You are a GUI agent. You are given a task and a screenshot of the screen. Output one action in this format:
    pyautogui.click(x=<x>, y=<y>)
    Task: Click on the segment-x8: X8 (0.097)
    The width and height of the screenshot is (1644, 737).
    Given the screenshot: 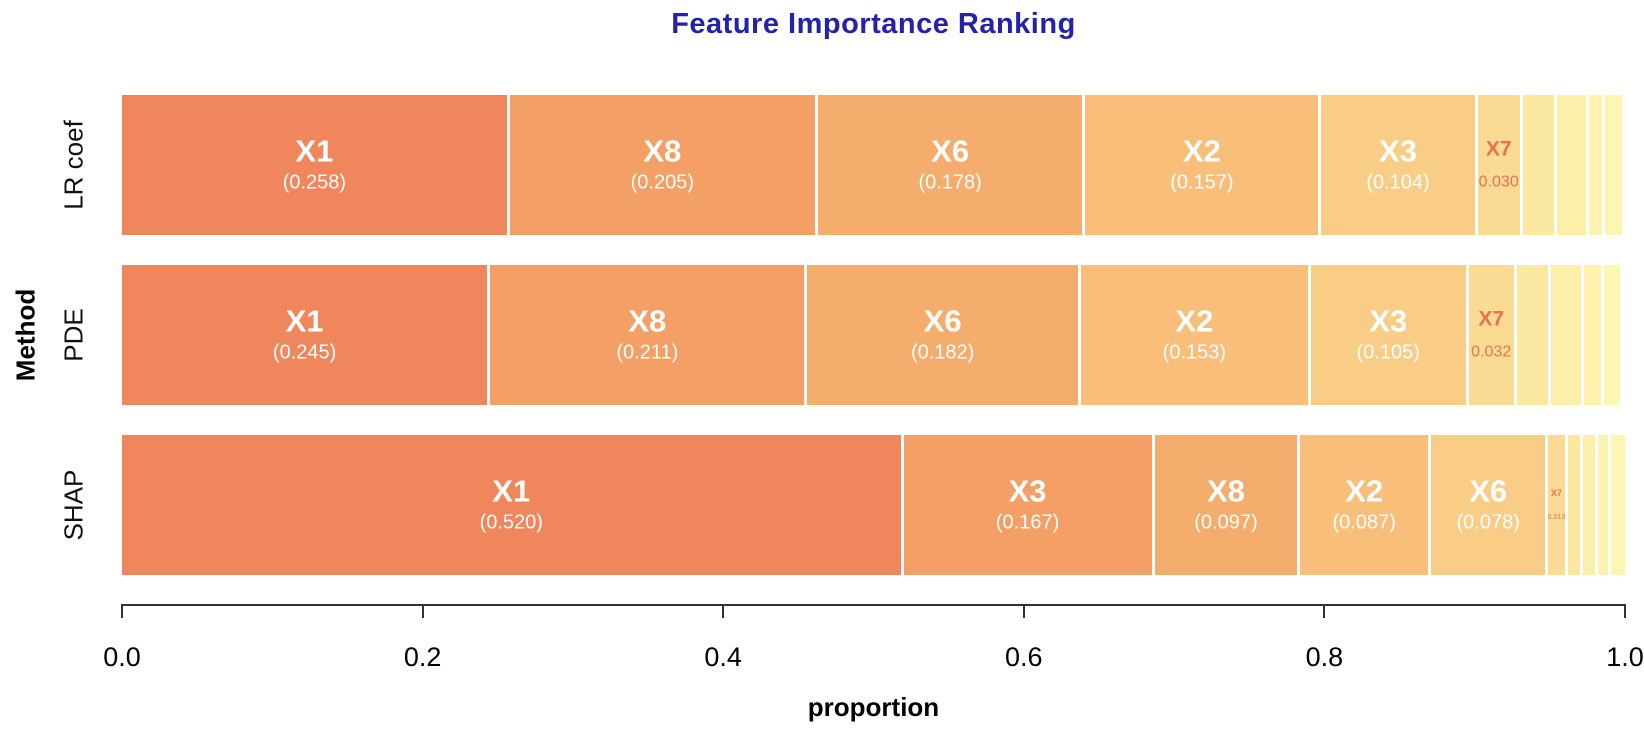 What is the action you would take?
    pyautogui.click(x=1227, y=505)
    